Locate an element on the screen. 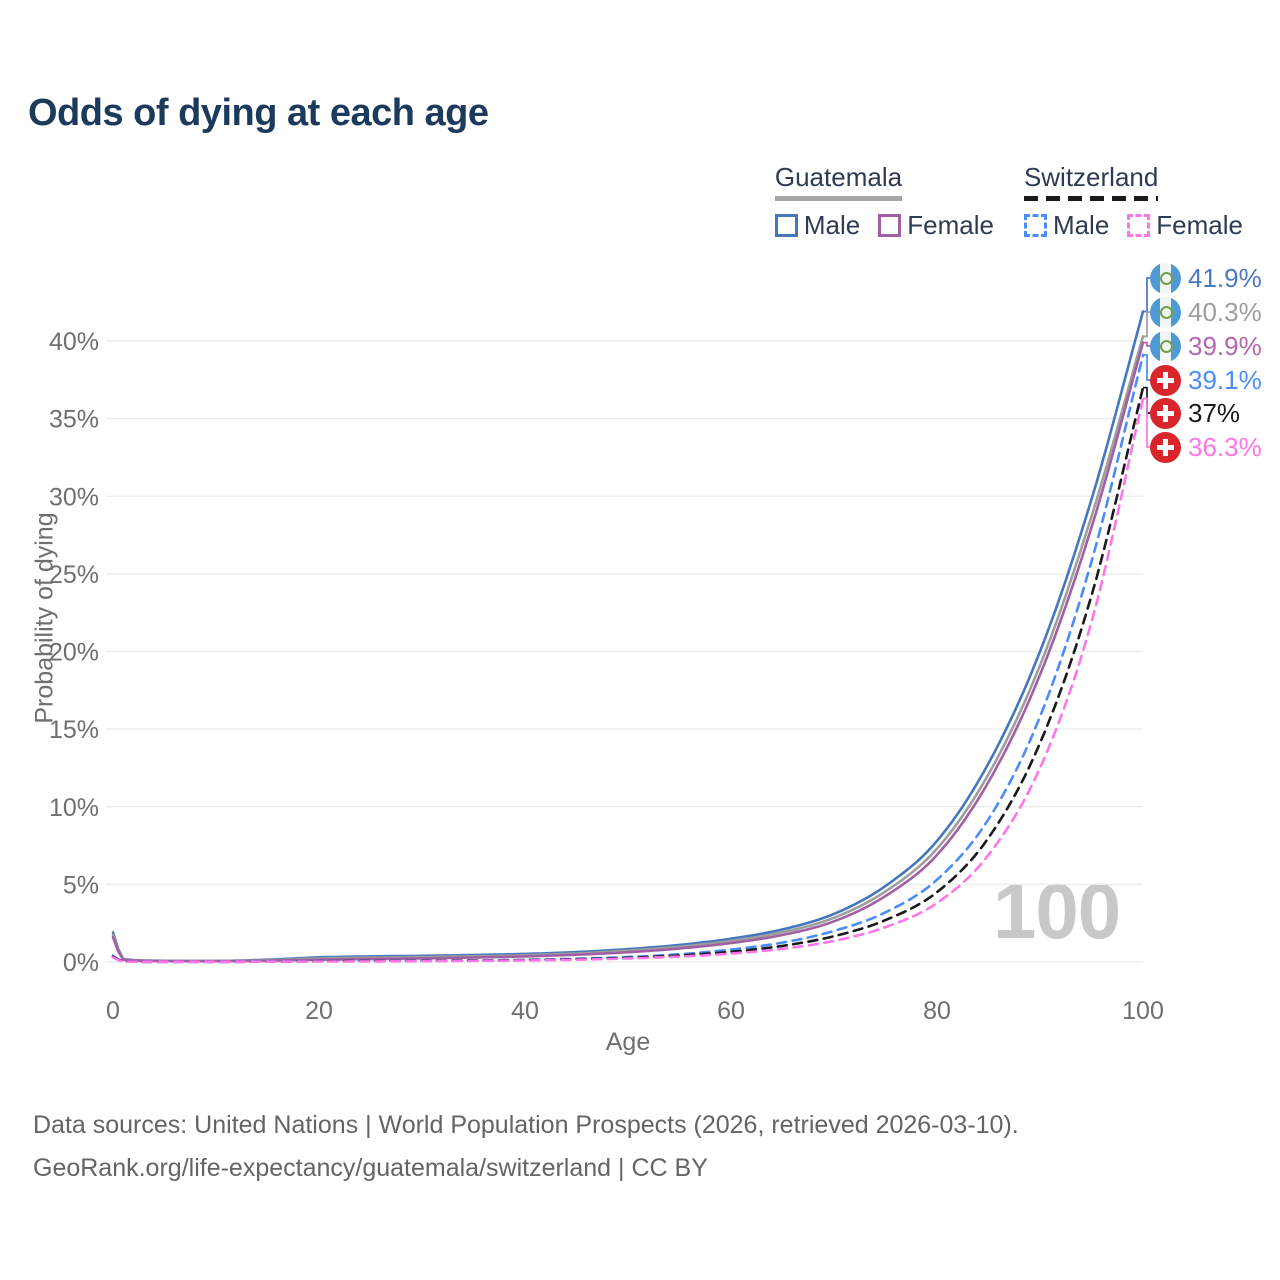 Image resolution: width=1280 pixels, height=1280 pixels. x-axis-title: Age is located at coordinates (628, 1042).